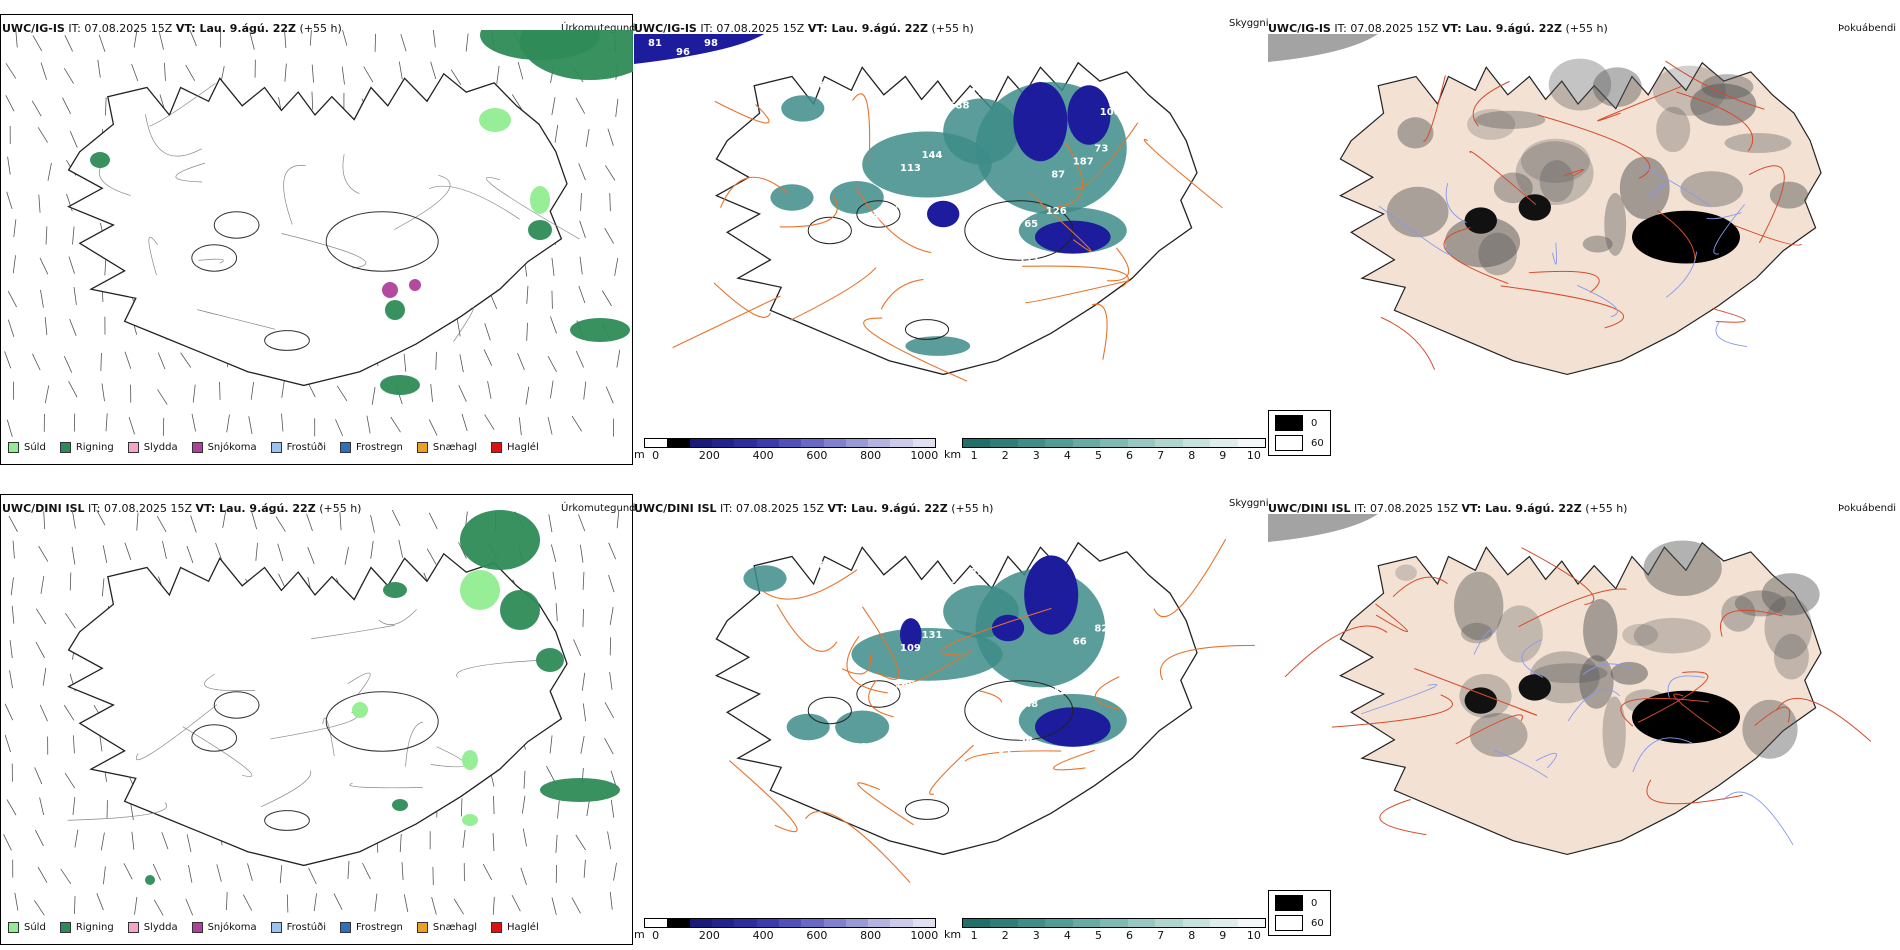 The height and width of the screenshot is (950, 1900). Describe the element at coordinates (984, 710) in the screenshot. I see `visibility-map: 88 56 169 82 29 468 242 131 118 32 153 66 55 133 48 109` at that location.